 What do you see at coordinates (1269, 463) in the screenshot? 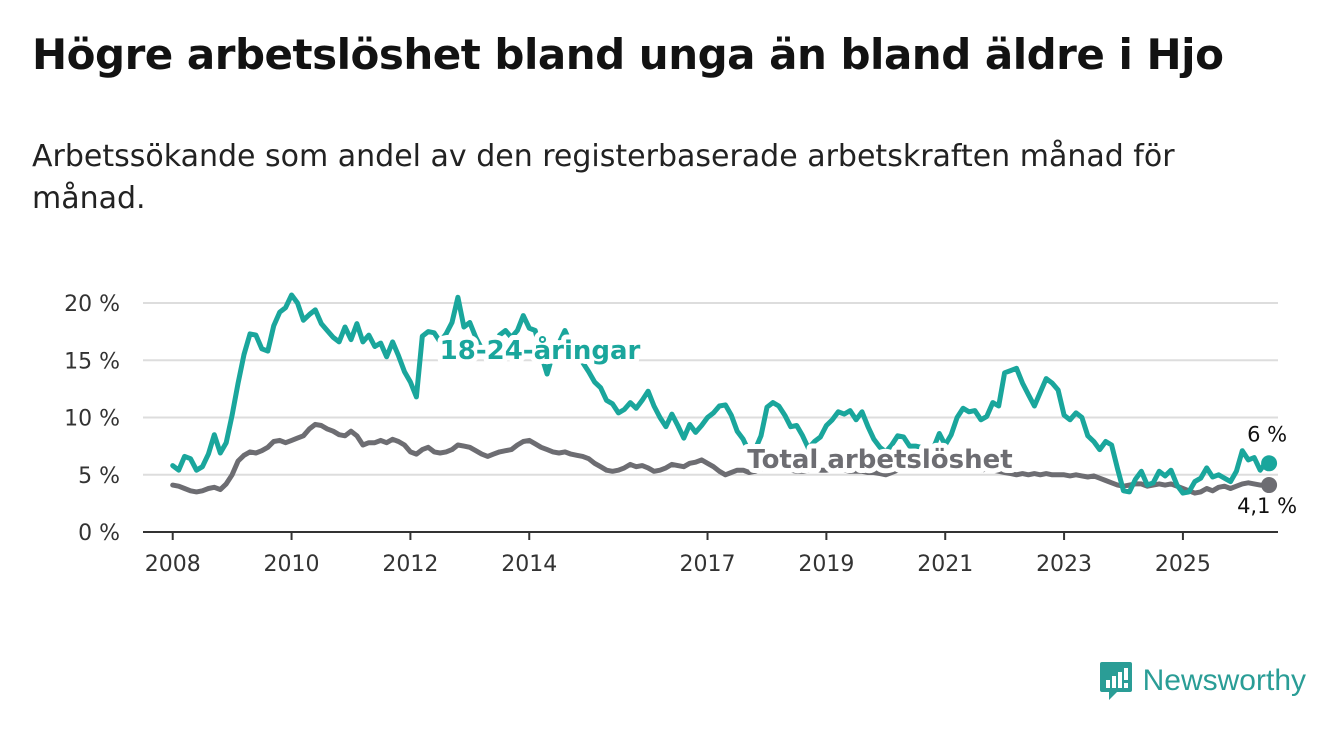
I see `end-point-youth` at bounding box center [1269, 463].